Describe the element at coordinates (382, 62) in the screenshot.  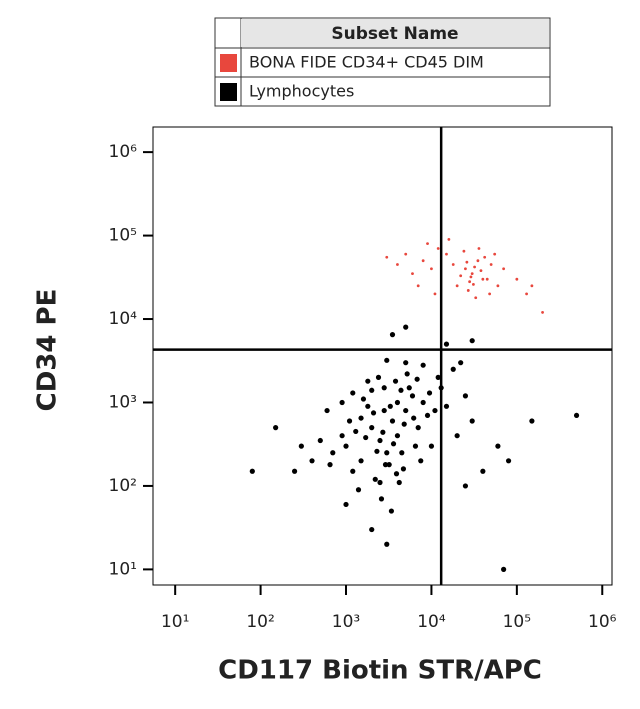
I see `legend-table` at that location.